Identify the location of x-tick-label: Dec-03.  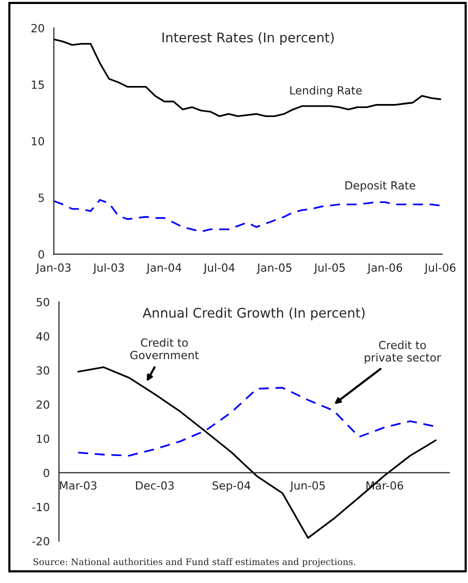
(155, 485).